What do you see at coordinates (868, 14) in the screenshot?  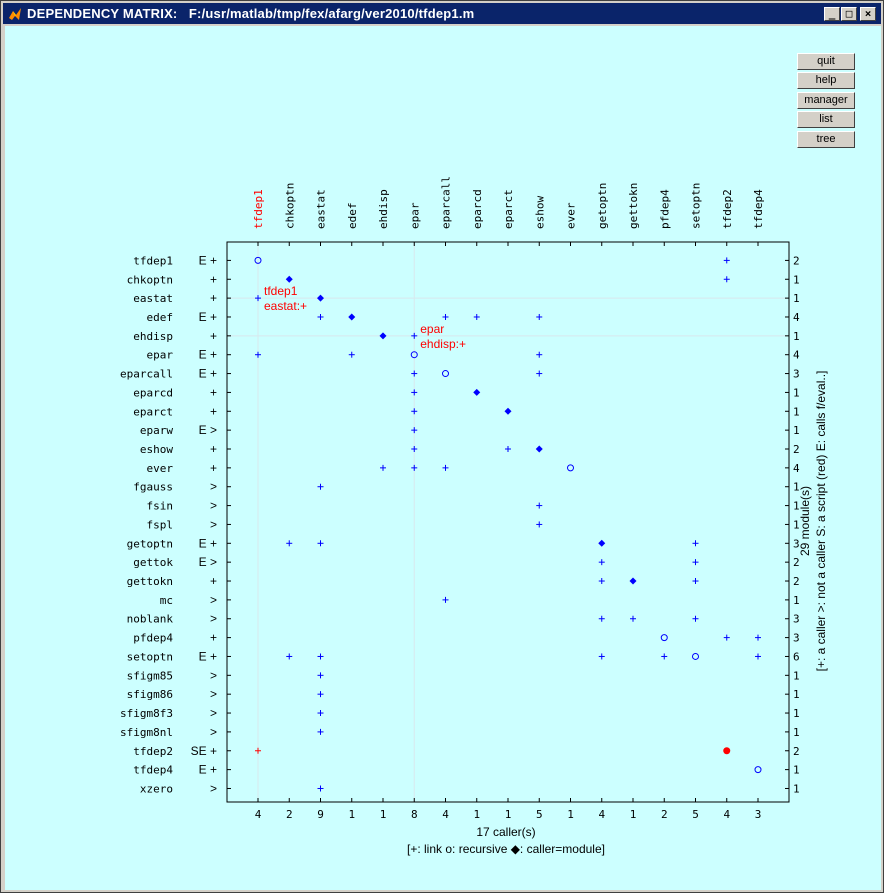 I see `close-button: ×` at bounding box center [868, 14].